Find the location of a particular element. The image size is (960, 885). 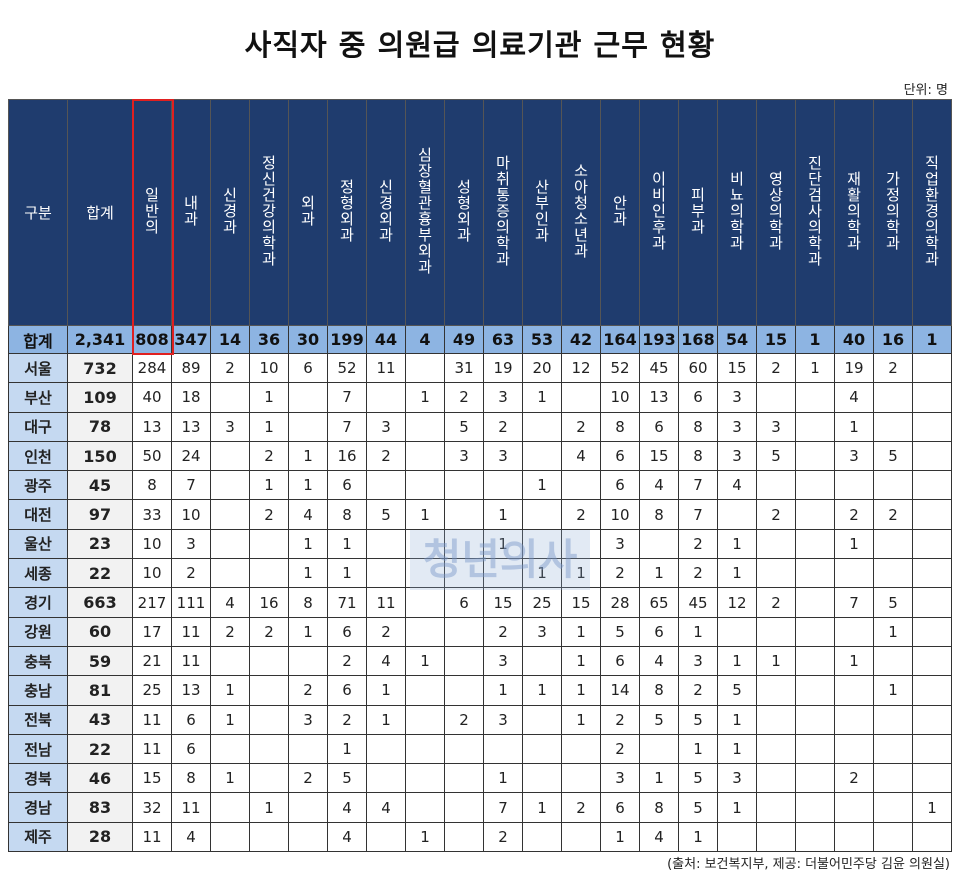

table-cell: 24 is located at coordinates (191, 456).